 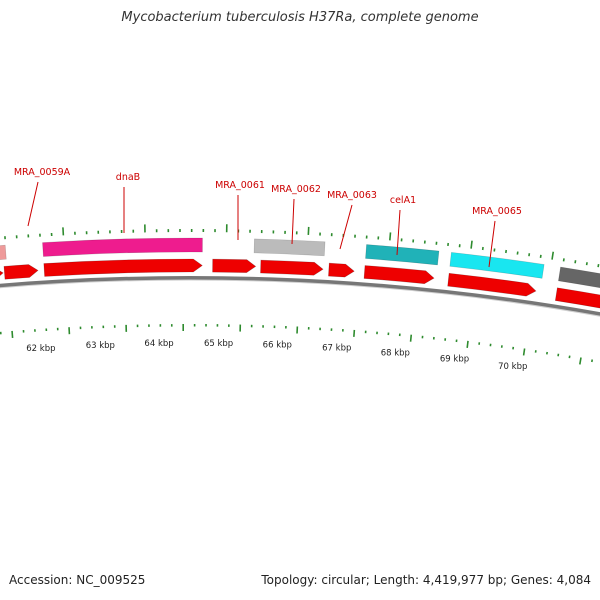 What do you see at coordinates (158, 344) in the screenshot?
I see `kbp-label: 64 kbp` at bounding box center [158, 344].